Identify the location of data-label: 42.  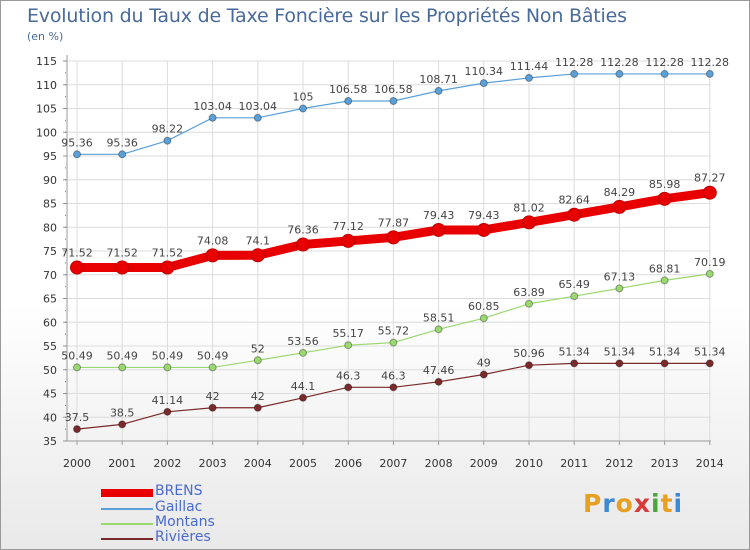
(213, 396).